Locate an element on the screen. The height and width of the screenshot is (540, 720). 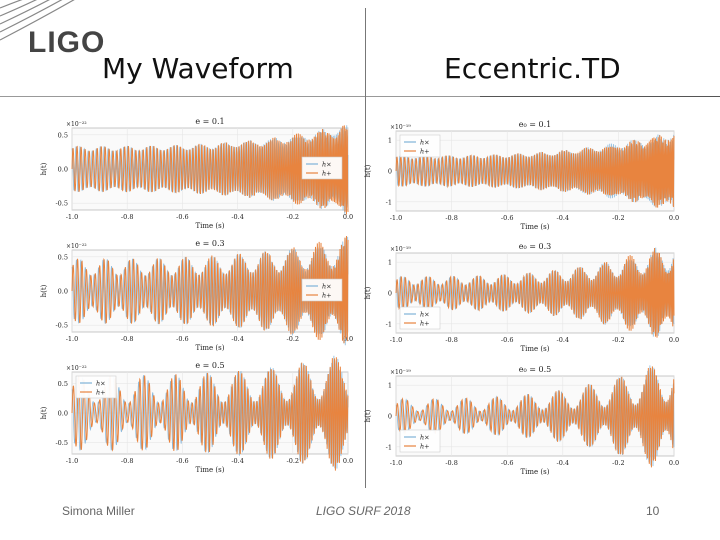
chart-title: e = 0.3 is located at coordinates (209, 243).